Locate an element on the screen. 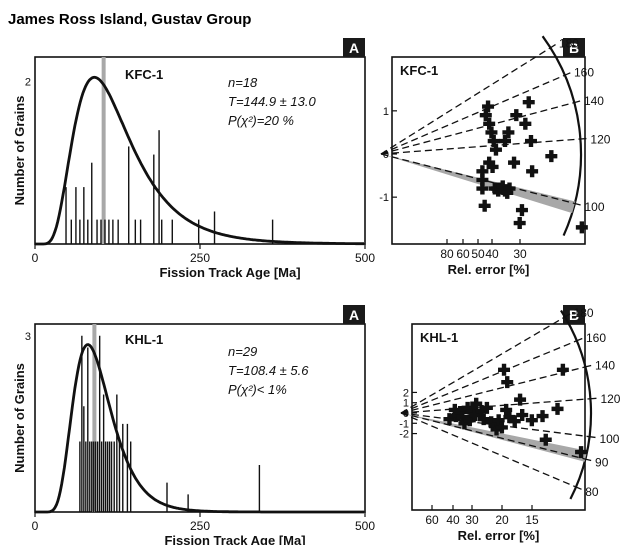  khl1-radial-panel-tag-box is located at coordinates (574, 314).